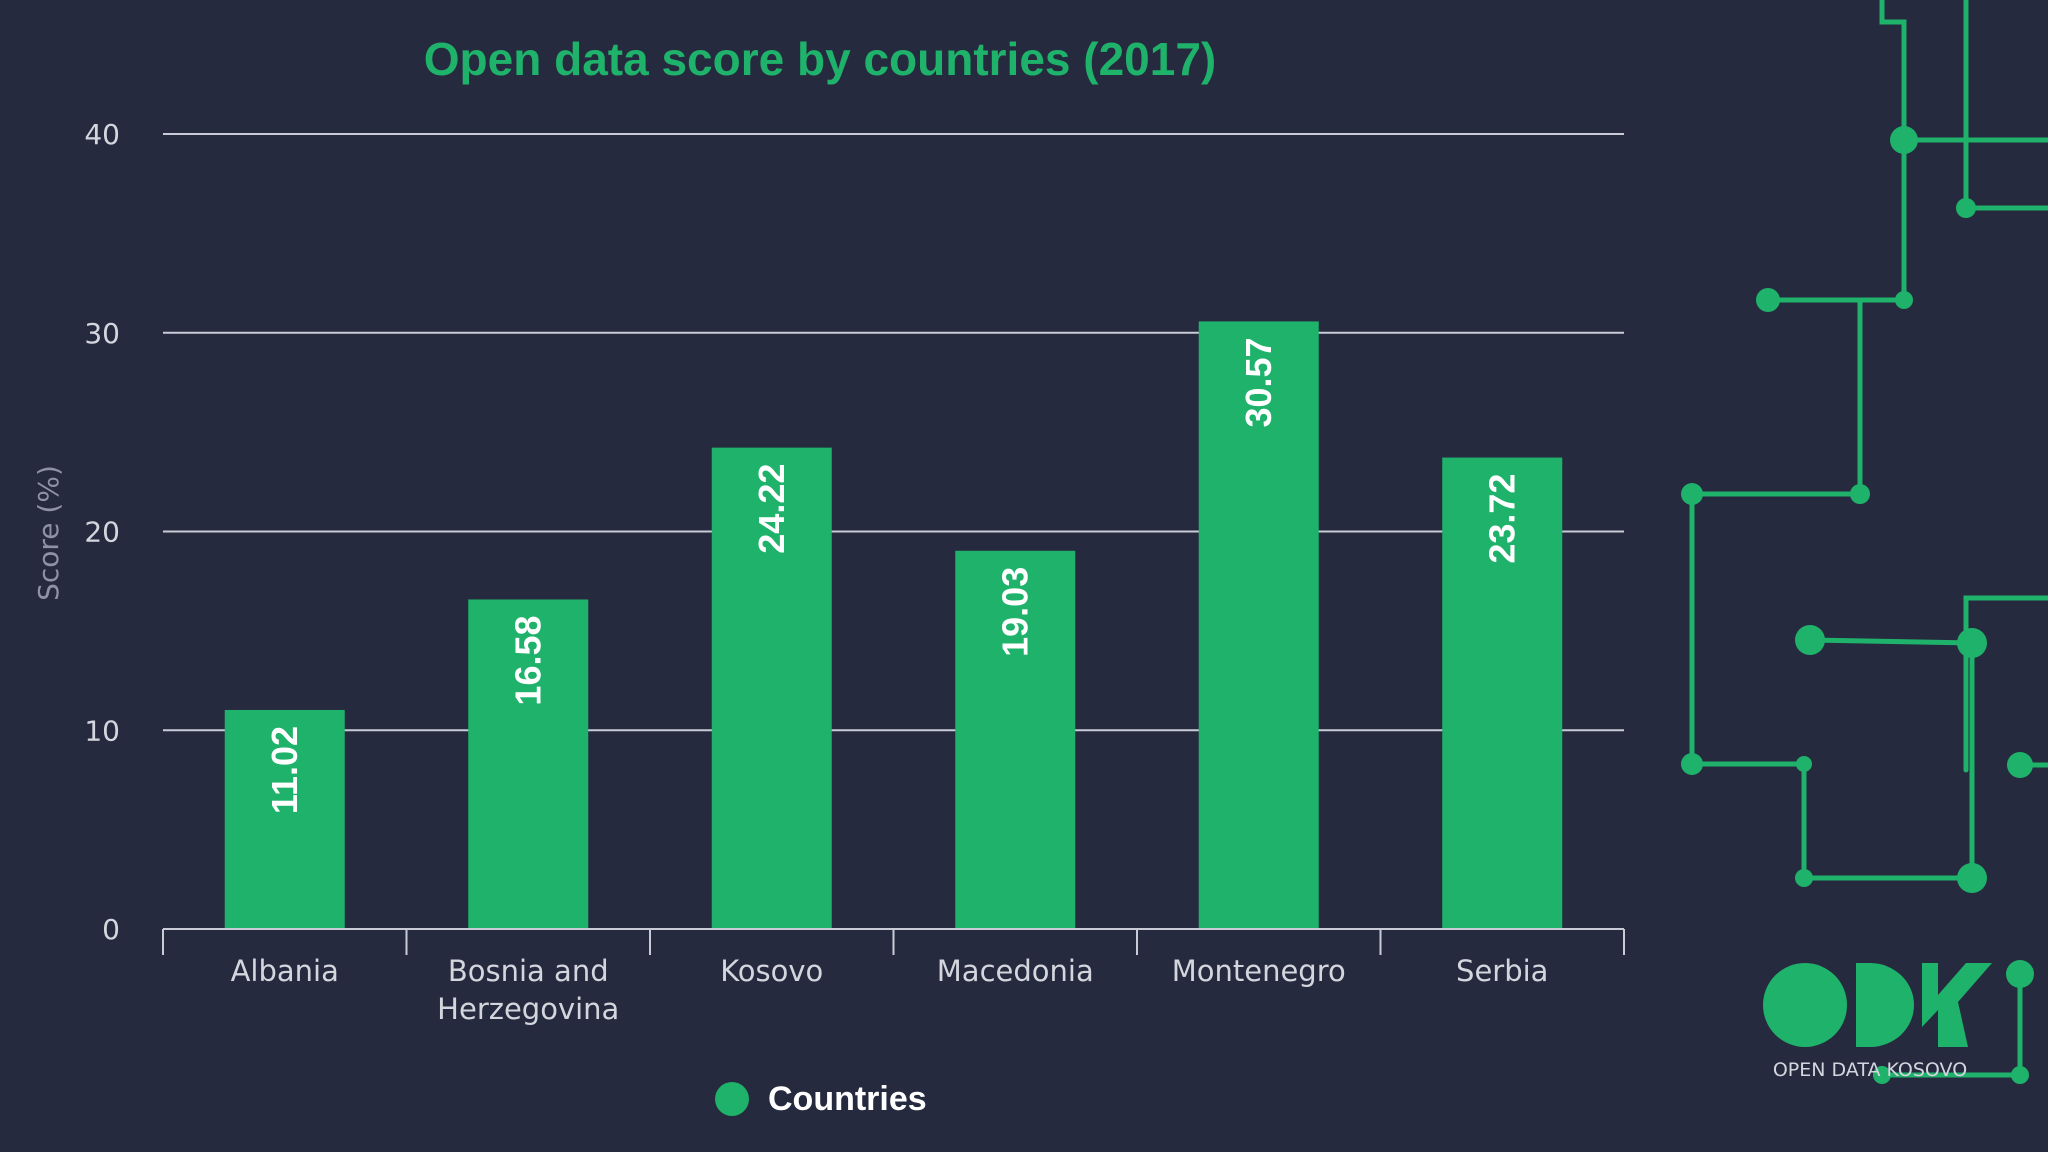 This screenshot has width=2048, height=1152. Describe the element at coordinates (1015, 612) in the screenshot. I see `bar-value-label: 19.03` at that location.